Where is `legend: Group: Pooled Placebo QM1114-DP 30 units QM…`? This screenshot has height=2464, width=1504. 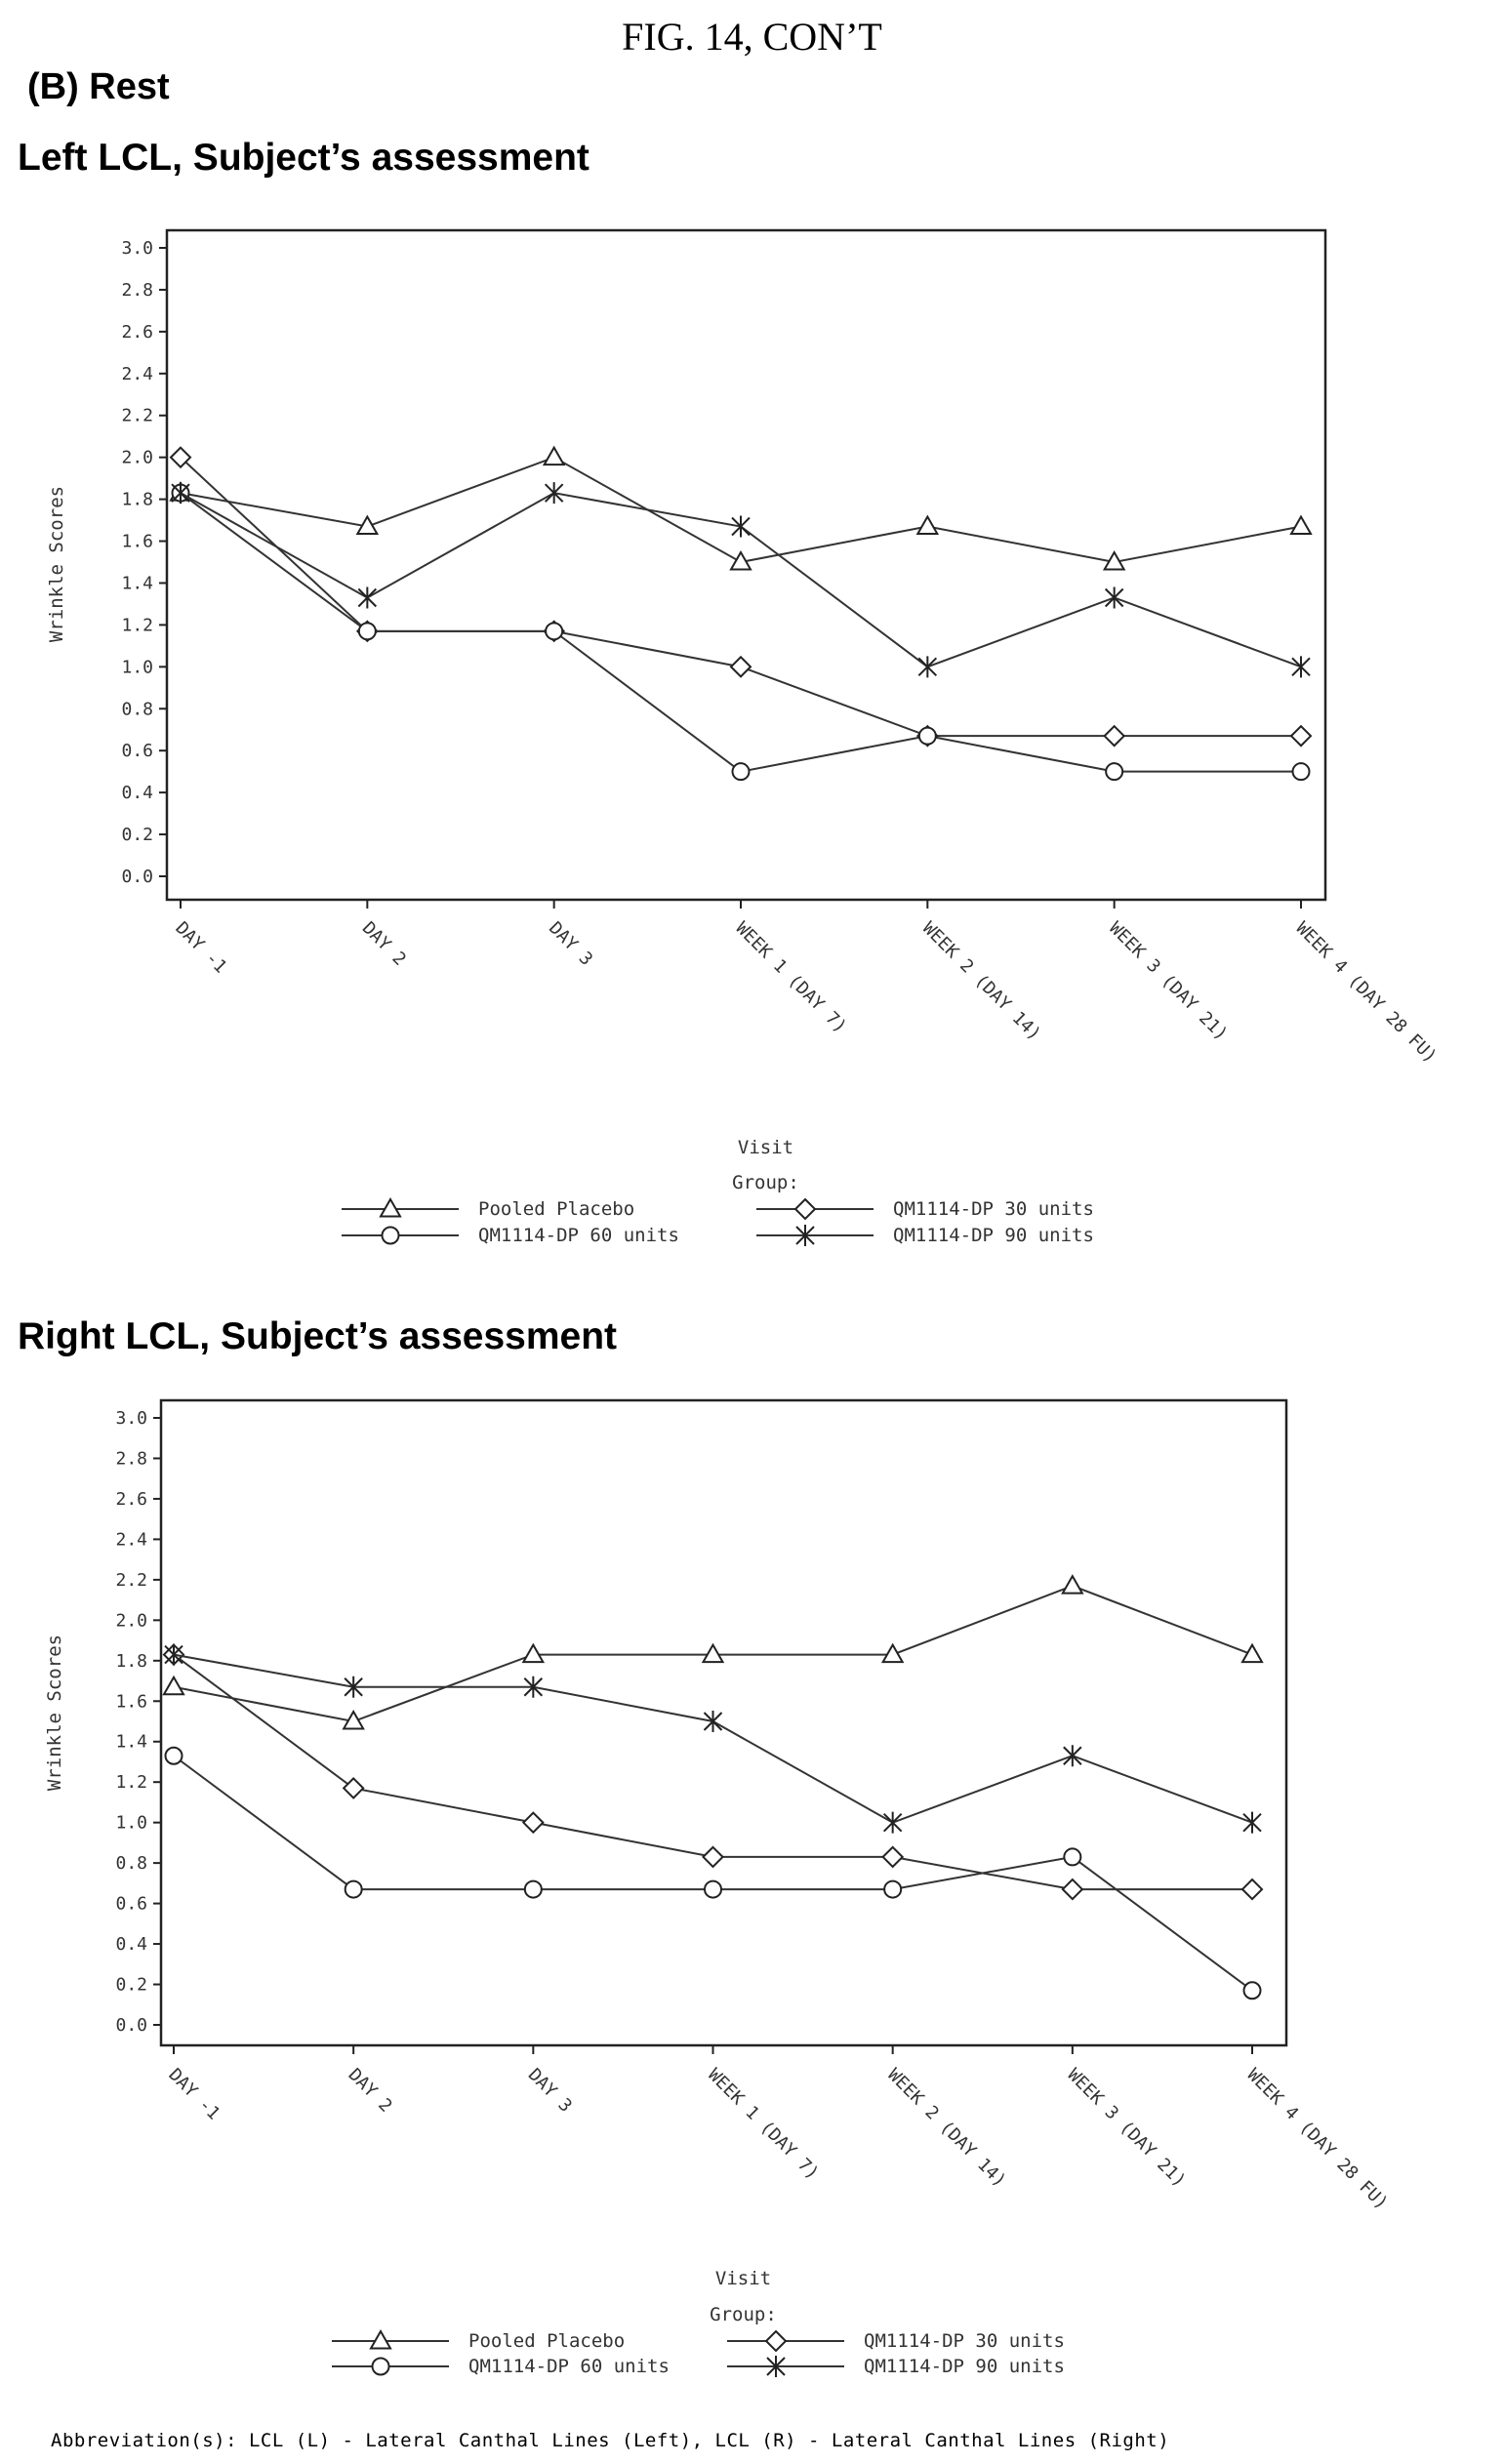 legend: Group: Pooled Placebo QM1114-DP 30 units QM… is located at coordinates (698, 2340).